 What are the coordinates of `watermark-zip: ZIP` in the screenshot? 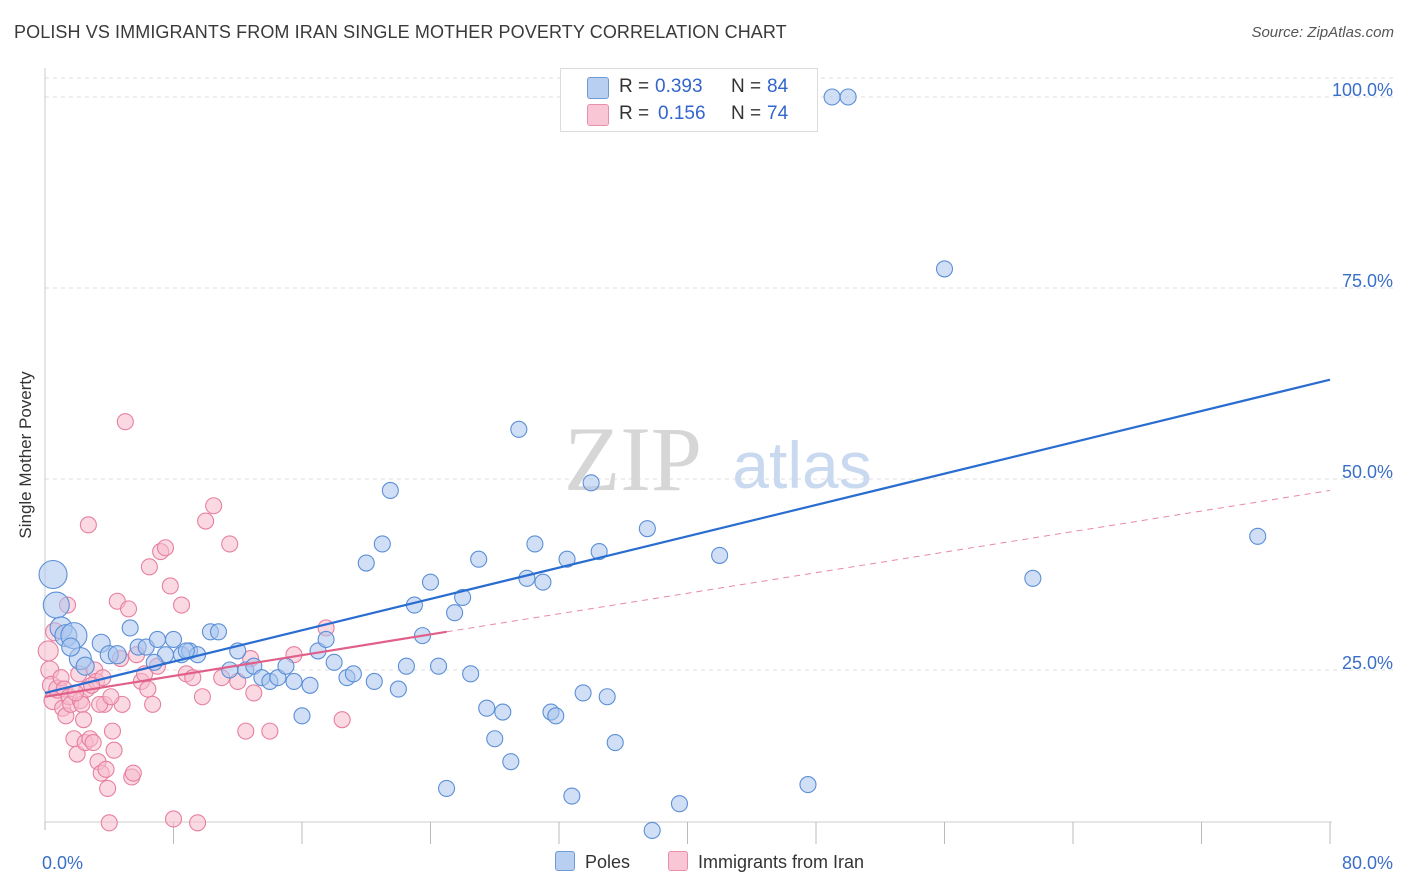 It's located at (633, 459).